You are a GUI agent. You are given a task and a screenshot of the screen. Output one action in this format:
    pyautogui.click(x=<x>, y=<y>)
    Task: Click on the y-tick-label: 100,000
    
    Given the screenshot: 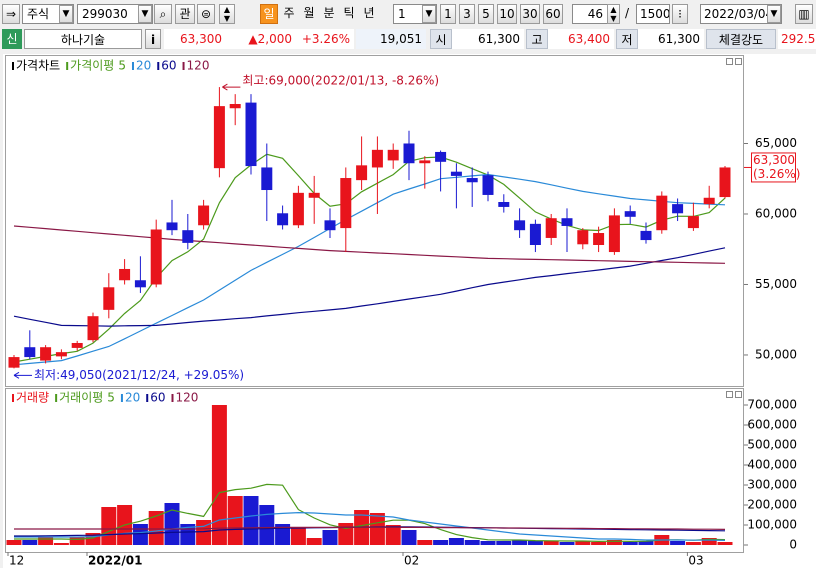 What is the action you would take?
    pyautogui.click(x=772, y=525)
    